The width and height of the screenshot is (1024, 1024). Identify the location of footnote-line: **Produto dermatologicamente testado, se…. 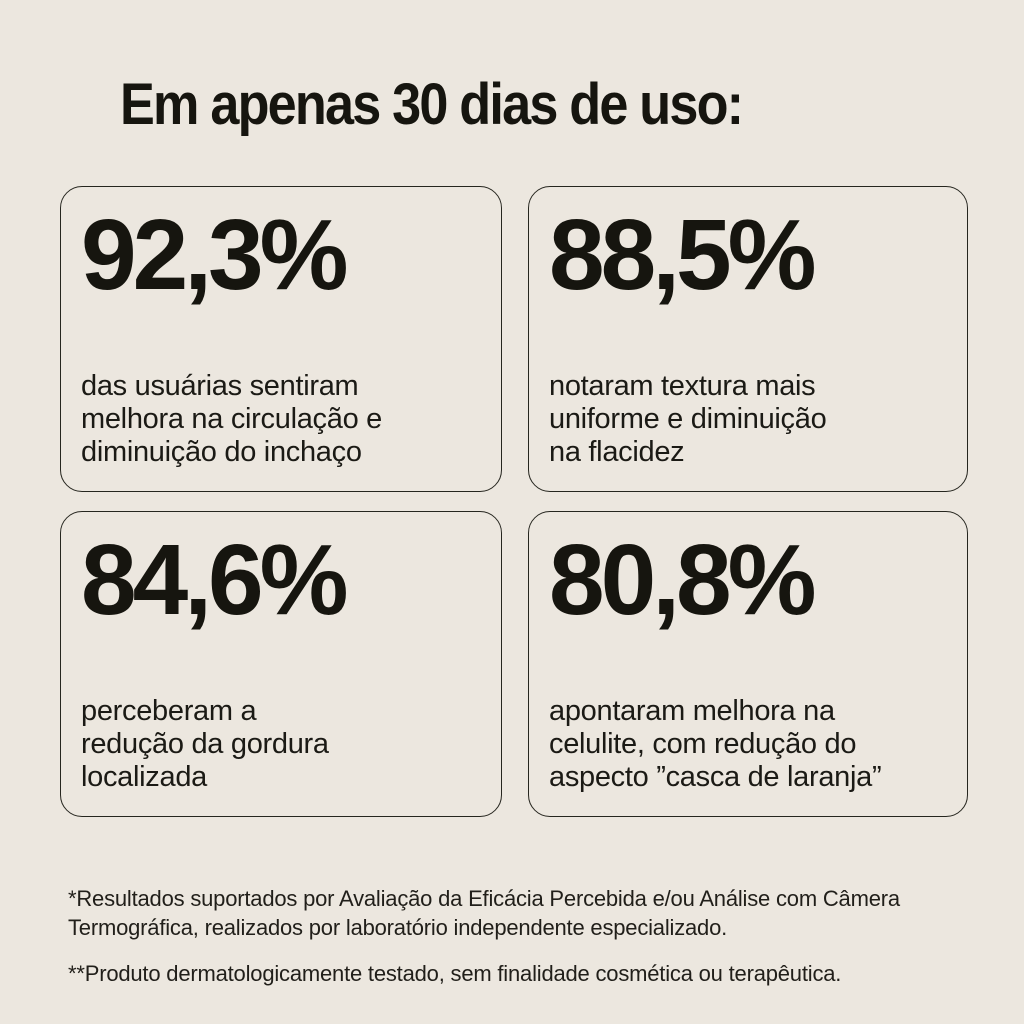
(455, 973).